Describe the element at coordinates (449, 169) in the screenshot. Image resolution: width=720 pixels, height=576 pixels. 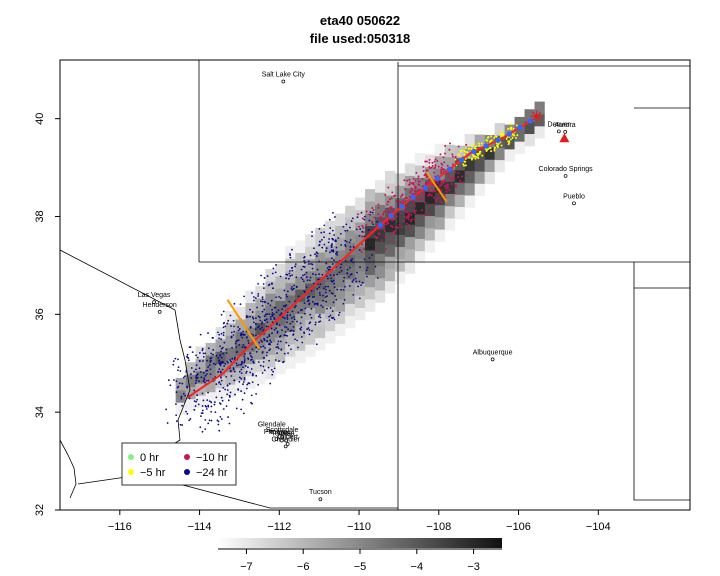
I see `hourly-position-dot` at that location.